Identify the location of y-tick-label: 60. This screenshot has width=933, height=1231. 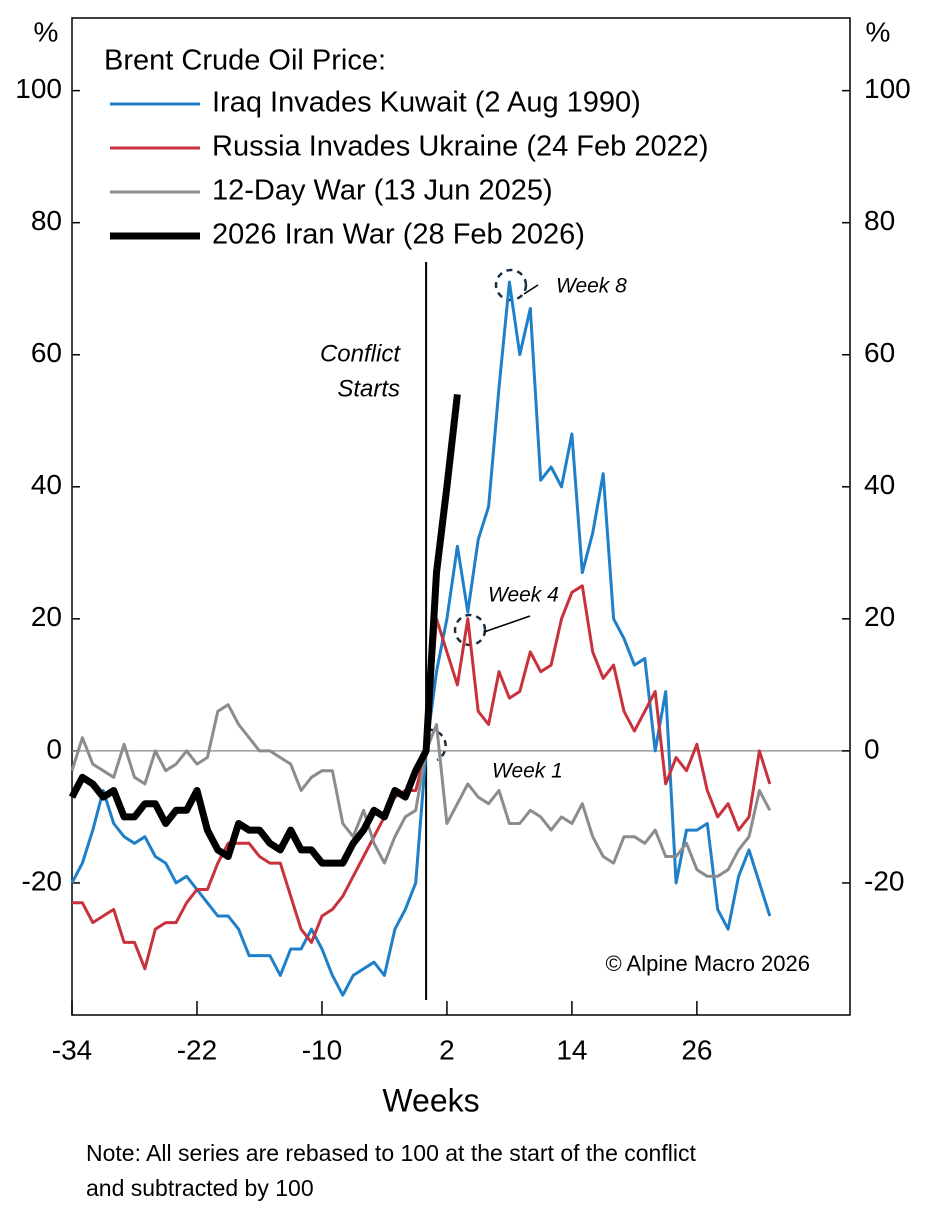
(46, 352).